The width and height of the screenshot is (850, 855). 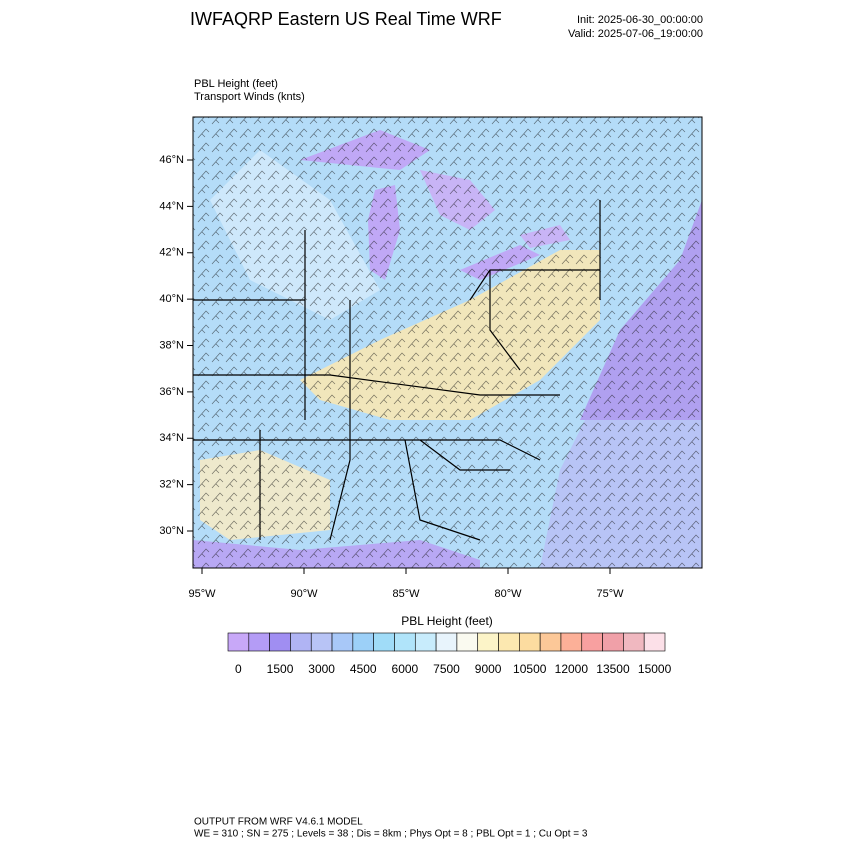 What do you see at coordinates (446, 669) in the screenshot?
I see `colorbar-label: 7500` at bounding box center [446, 669].